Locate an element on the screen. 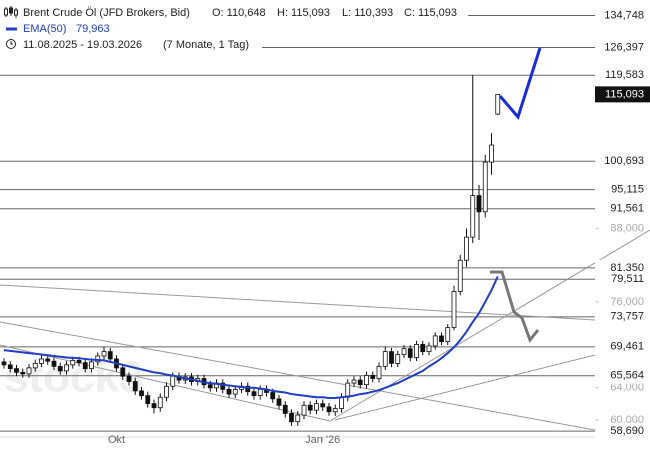 The width and height of the screenshot is (650, 450). y-tick-label: 64,000 is located at coordinates (627, 388).